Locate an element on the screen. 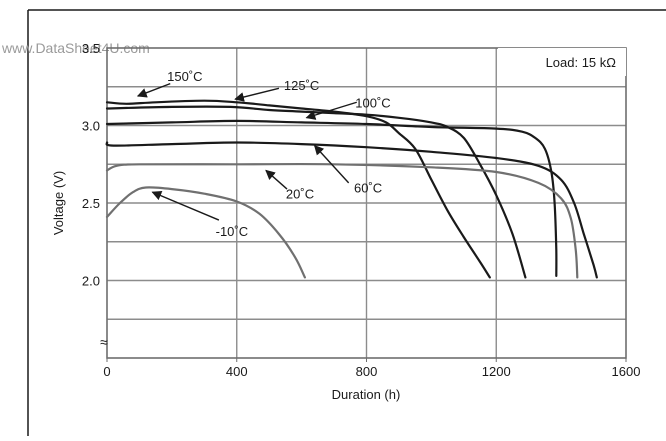 The image size is (666, 441). x-axis-title: Duration (h) is located at coordinates (366, 394).